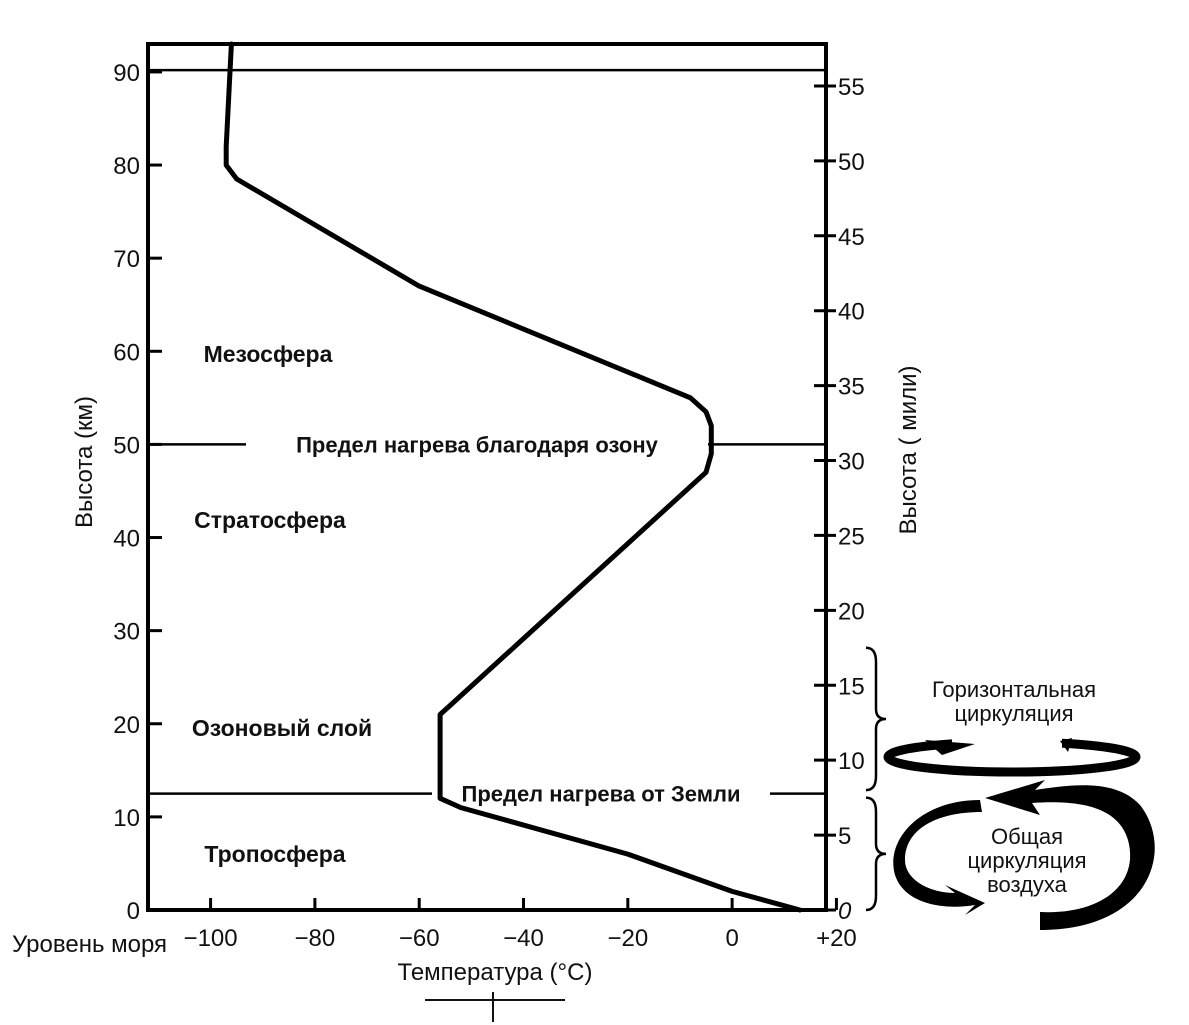 The height and width of the screenshot is (1025, 1189). I want to click on horizontal-circulation-label: циркуляция, so click(1013, 713).